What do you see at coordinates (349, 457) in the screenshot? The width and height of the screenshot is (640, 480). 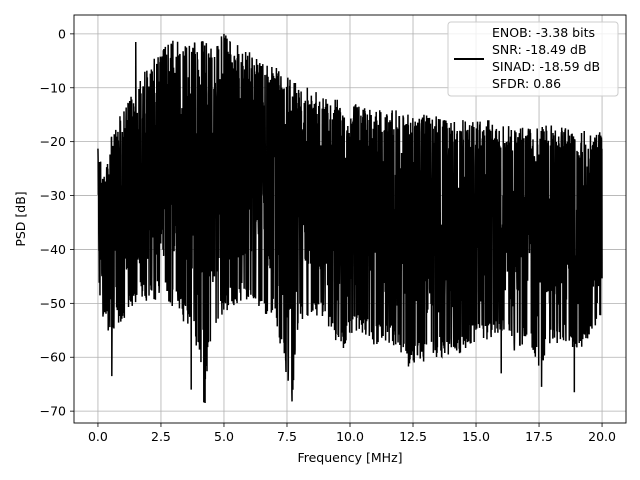 I see `x-axis-label: Frequency [MHz]` at bounding box center [349, 457].